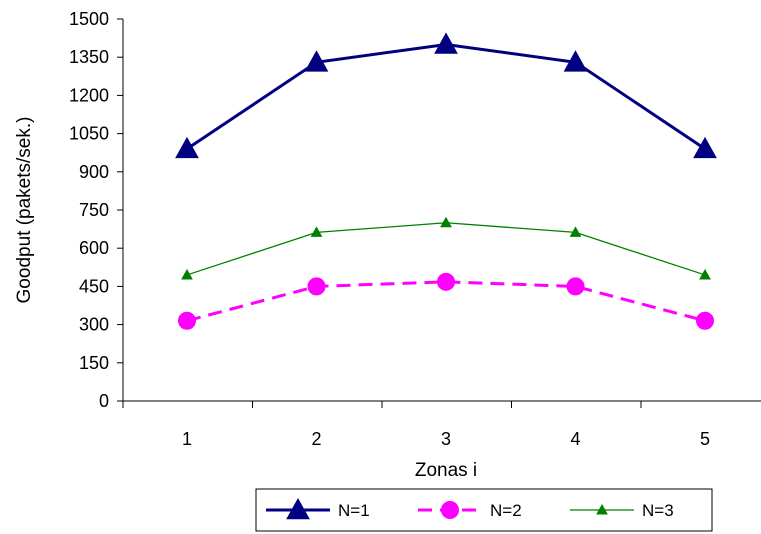 Image resolution: width=761 pixels, height=534 pixels. I want to click on y-tick-label: 600, so click(94, 248).